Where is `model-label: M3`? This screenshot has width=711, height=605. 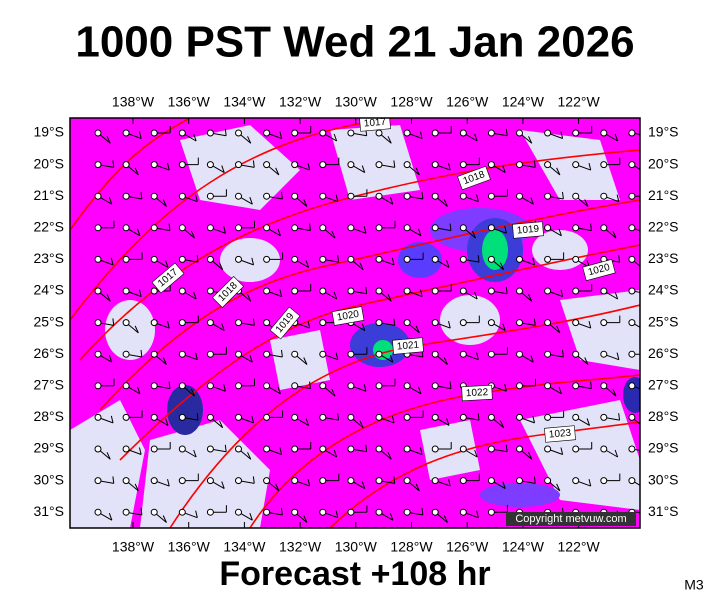 model-label: M3 is located at coordinates (694, 585).